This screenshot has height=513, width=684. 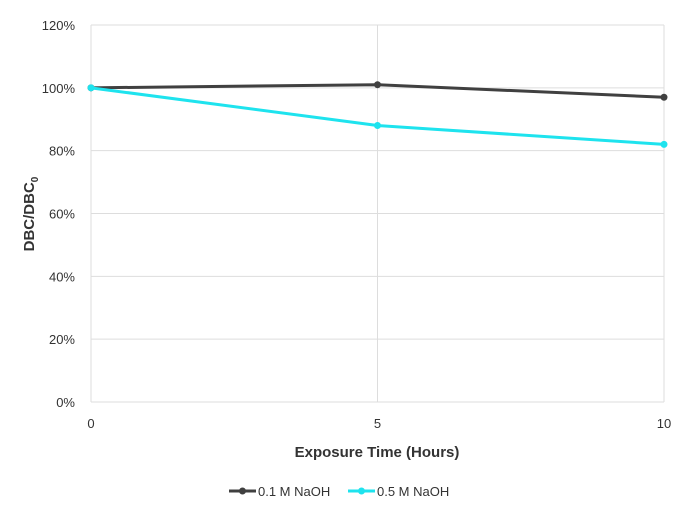 I want to click on y-tick-label: 120%, so click(x=59, y=25).